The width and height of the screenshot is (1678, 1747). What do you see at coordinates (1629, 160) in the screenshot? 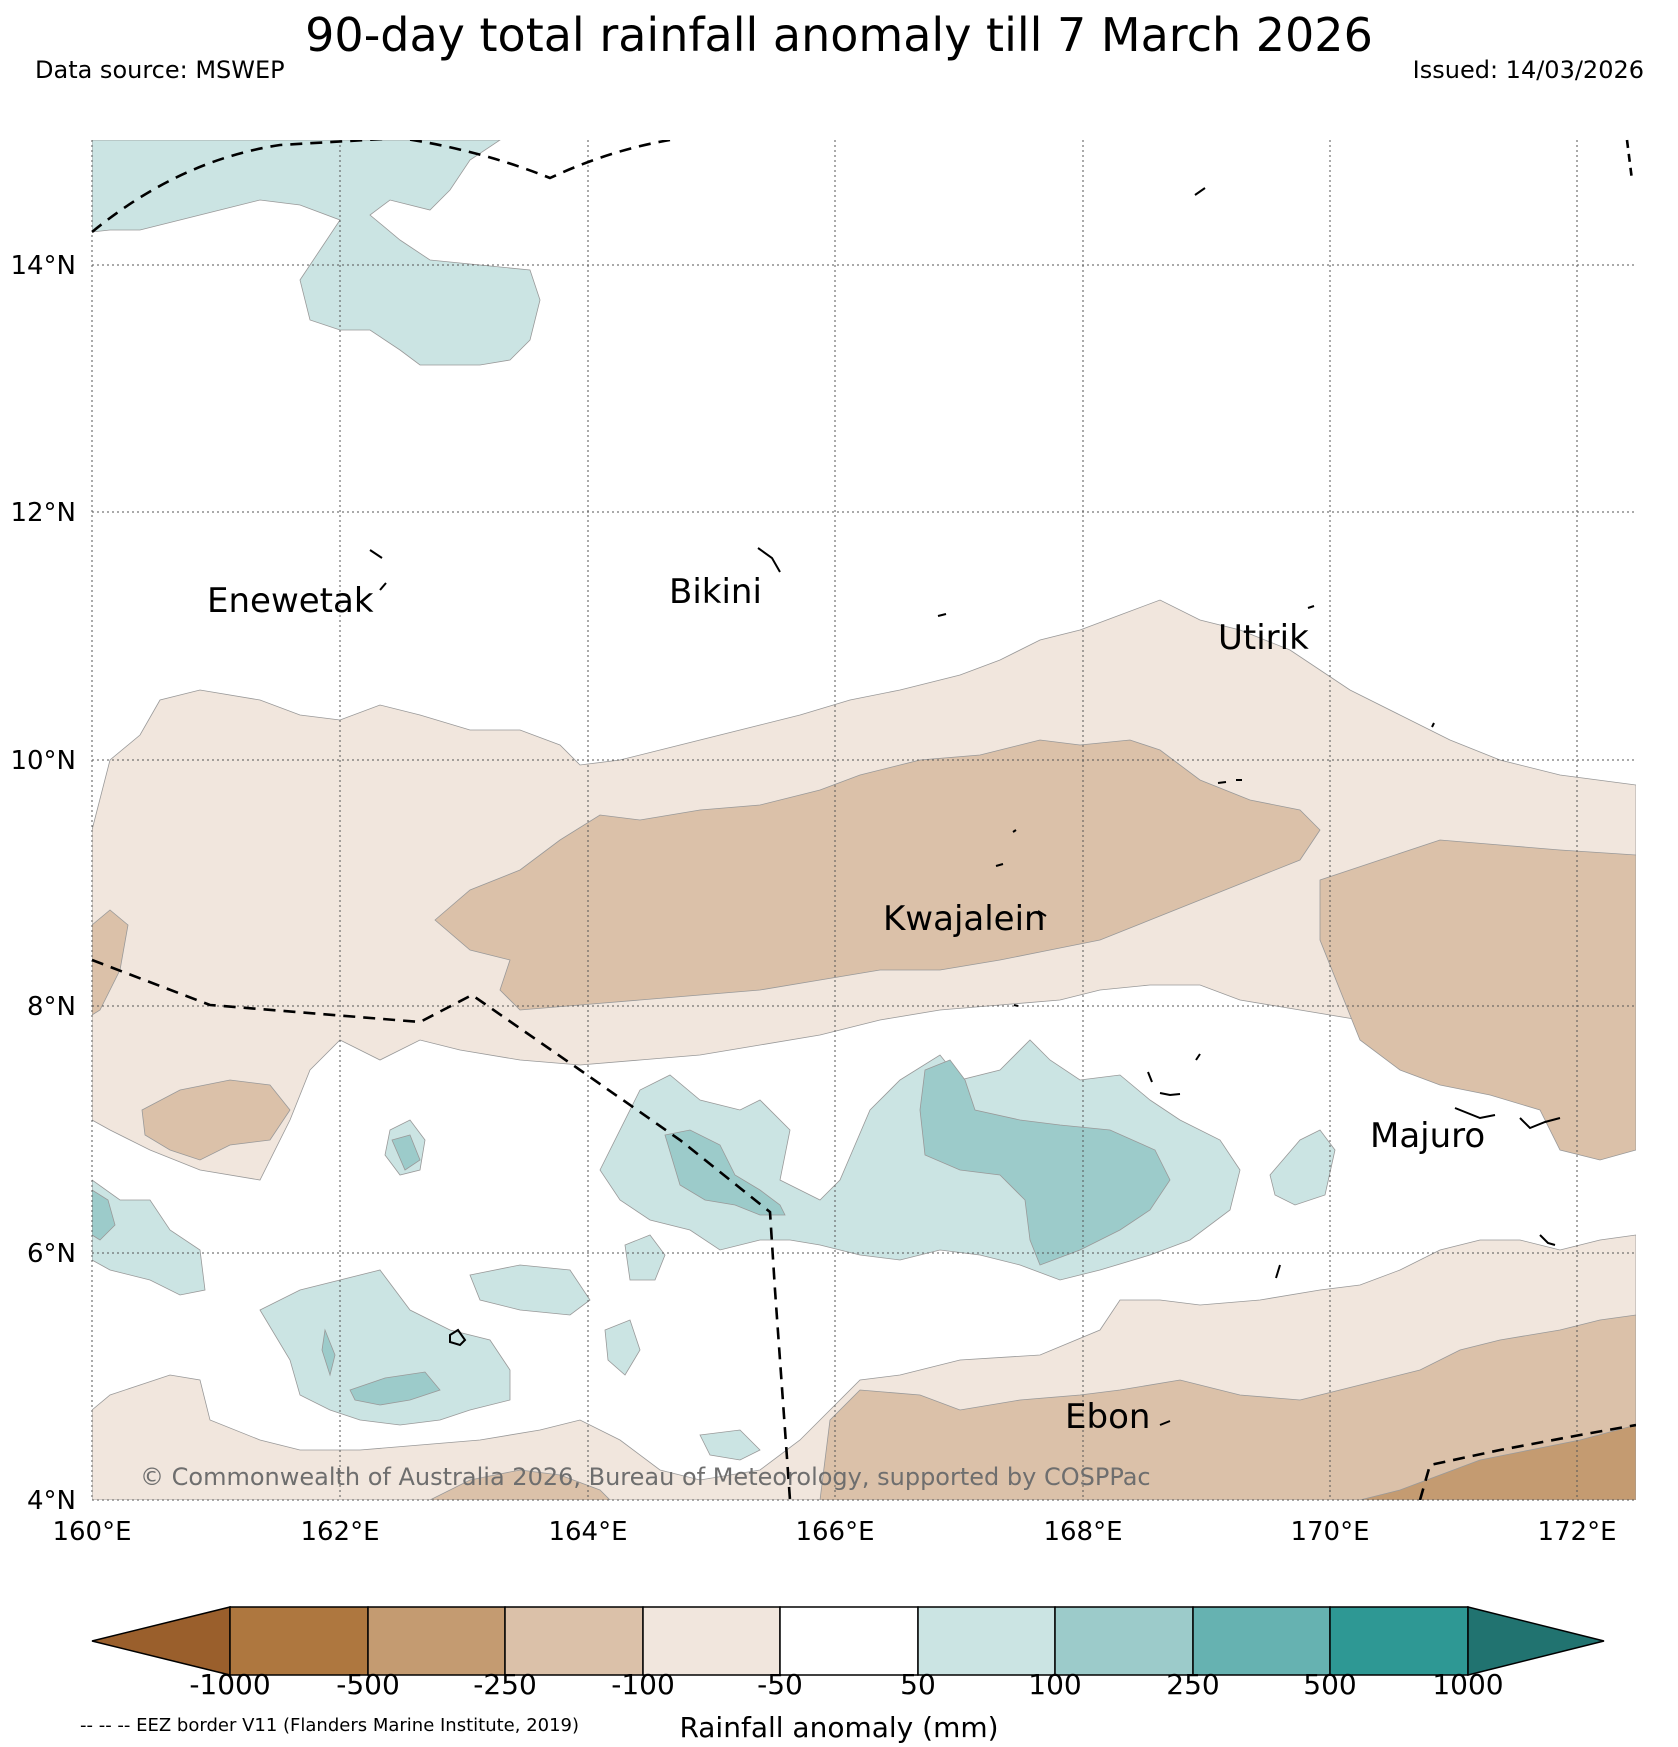
I see `eez-border-segment` at bounding box center [1629, 160].